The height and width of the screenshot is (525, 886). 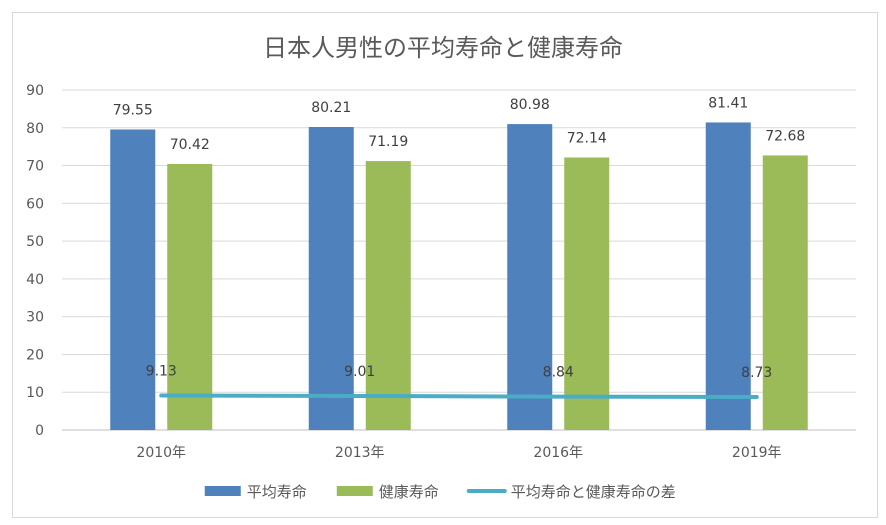 What do you see at coordinates (35, 393) in the screenshot?
I see `y-tick-label: 10` at bounding box center [35, 393].